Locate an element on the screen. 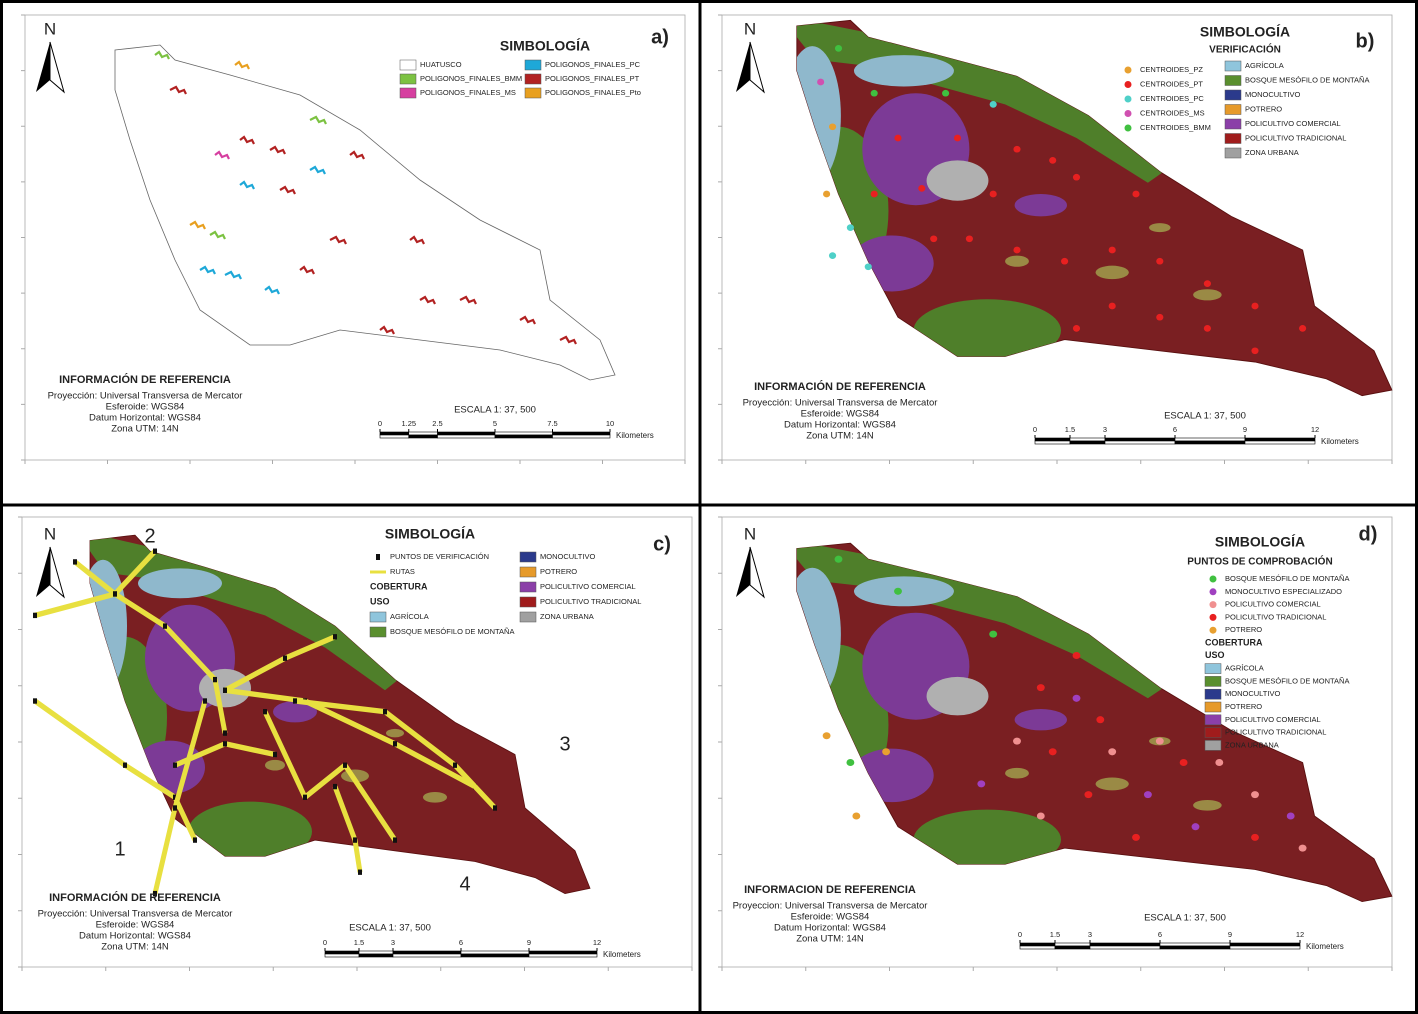 The width and height of the screenshot is (1418, 1014). legend-label: POLICULTIVO TRADICIONAL is located at coordinates (590, 601).